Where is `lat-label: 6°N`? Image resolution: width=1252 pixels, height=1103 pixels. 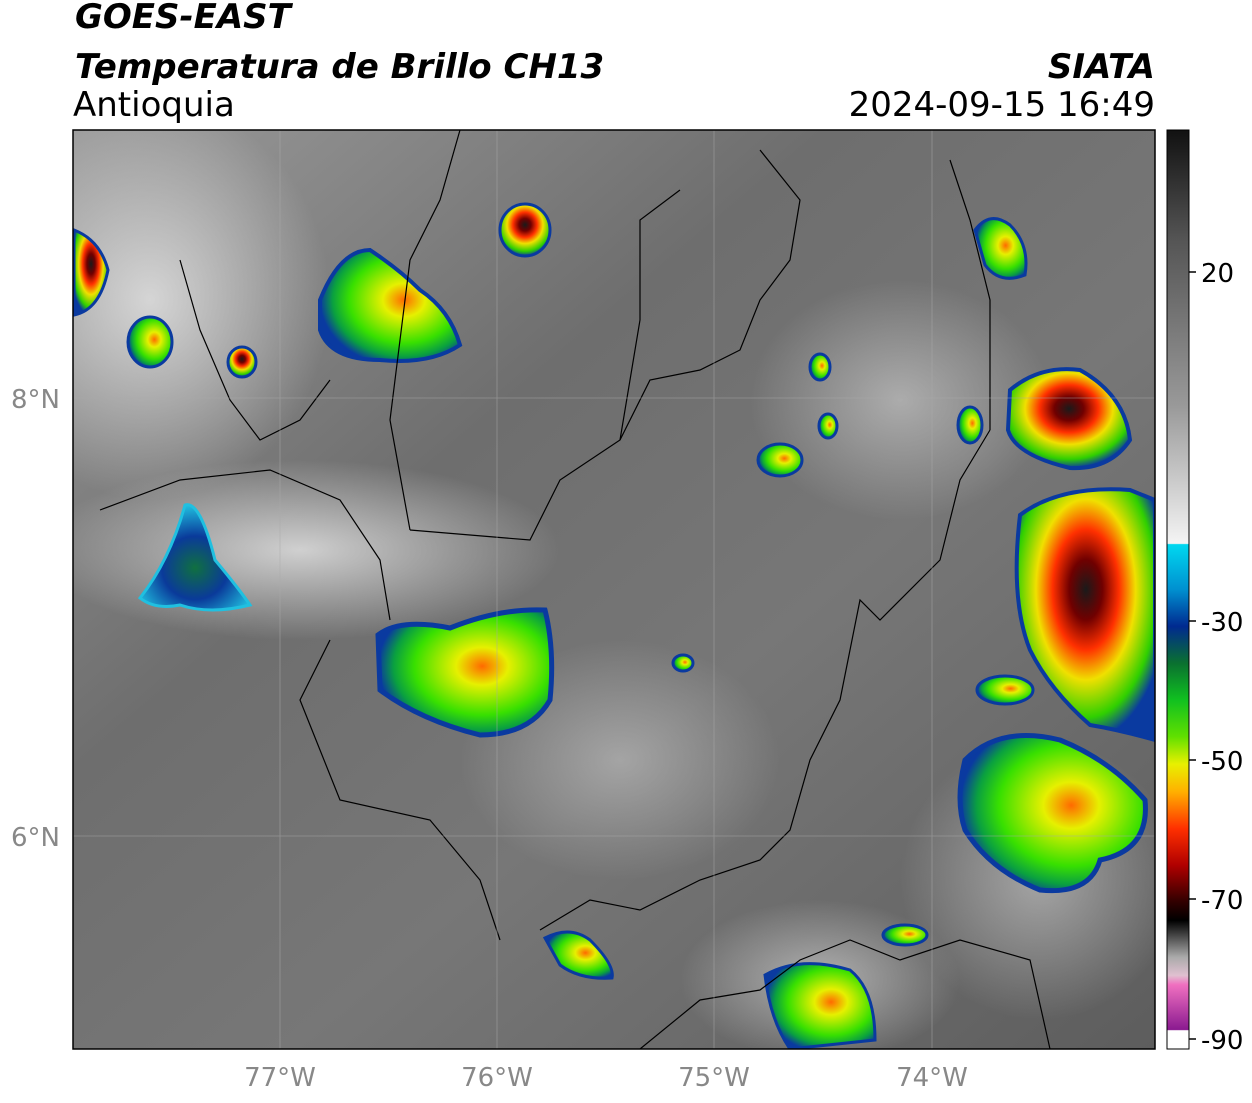
lat-label: 6°N is located at coordinates (35, 838).